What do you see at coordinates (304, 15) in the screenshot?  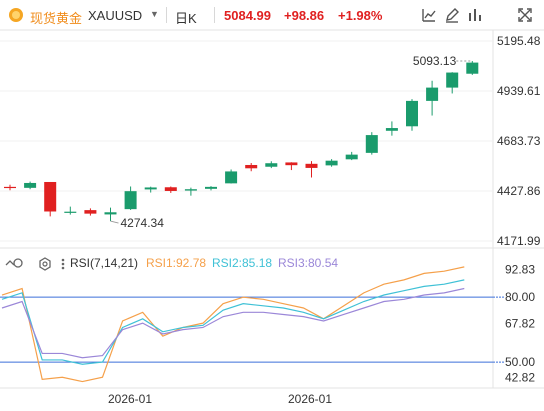 I see `price-change: +98.86` at bounding box center [304, 15].